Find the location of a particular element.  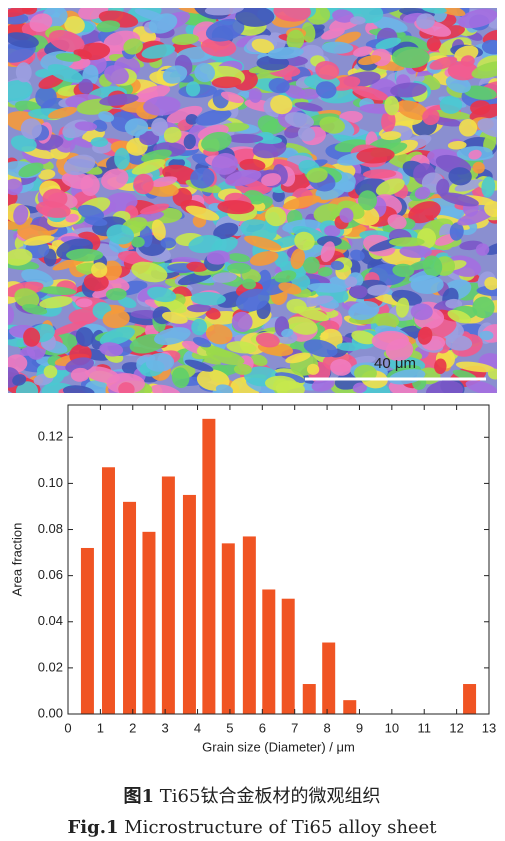

scale-bar-label: 40 μm is located at coordinates (395, 363).